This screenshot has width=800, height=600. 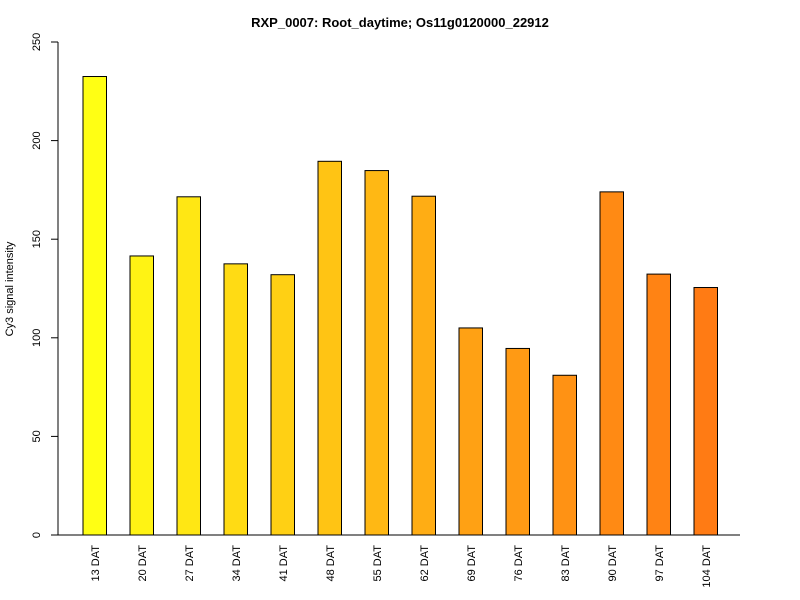 I want to click on y-tick-label: 250, so click(x=37, y=42).